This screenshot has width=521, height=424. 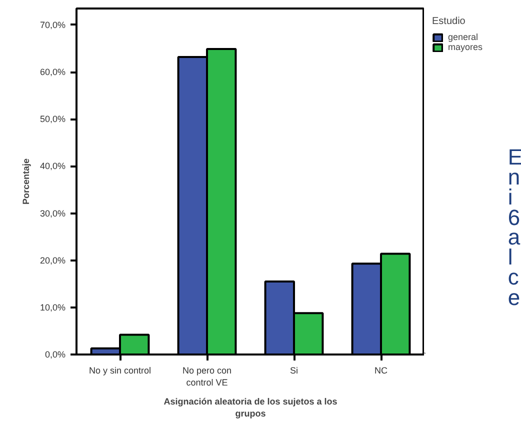 I want to click on y-tick-label: 60,0%, so click(x=53, y=72).